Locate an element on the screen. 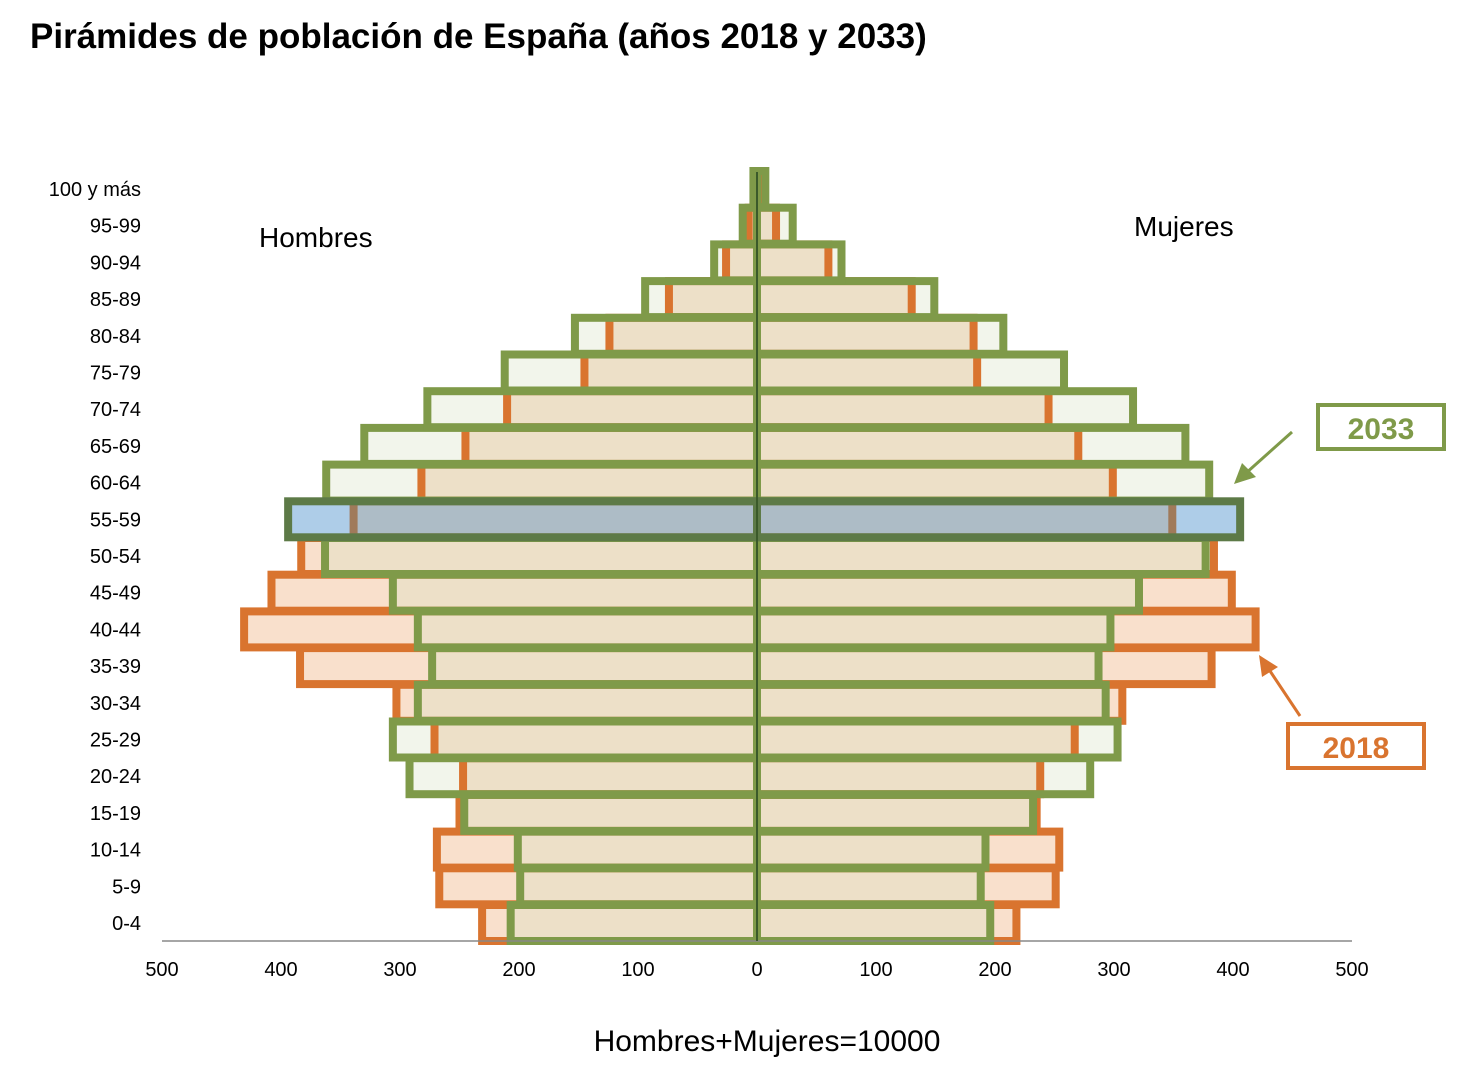 The width and height of the screenshot is (1470, 1072). x-tick-labels: 500 400 300 200 100 0 100 200 300 400 500 is located at coordinates (756, 970).